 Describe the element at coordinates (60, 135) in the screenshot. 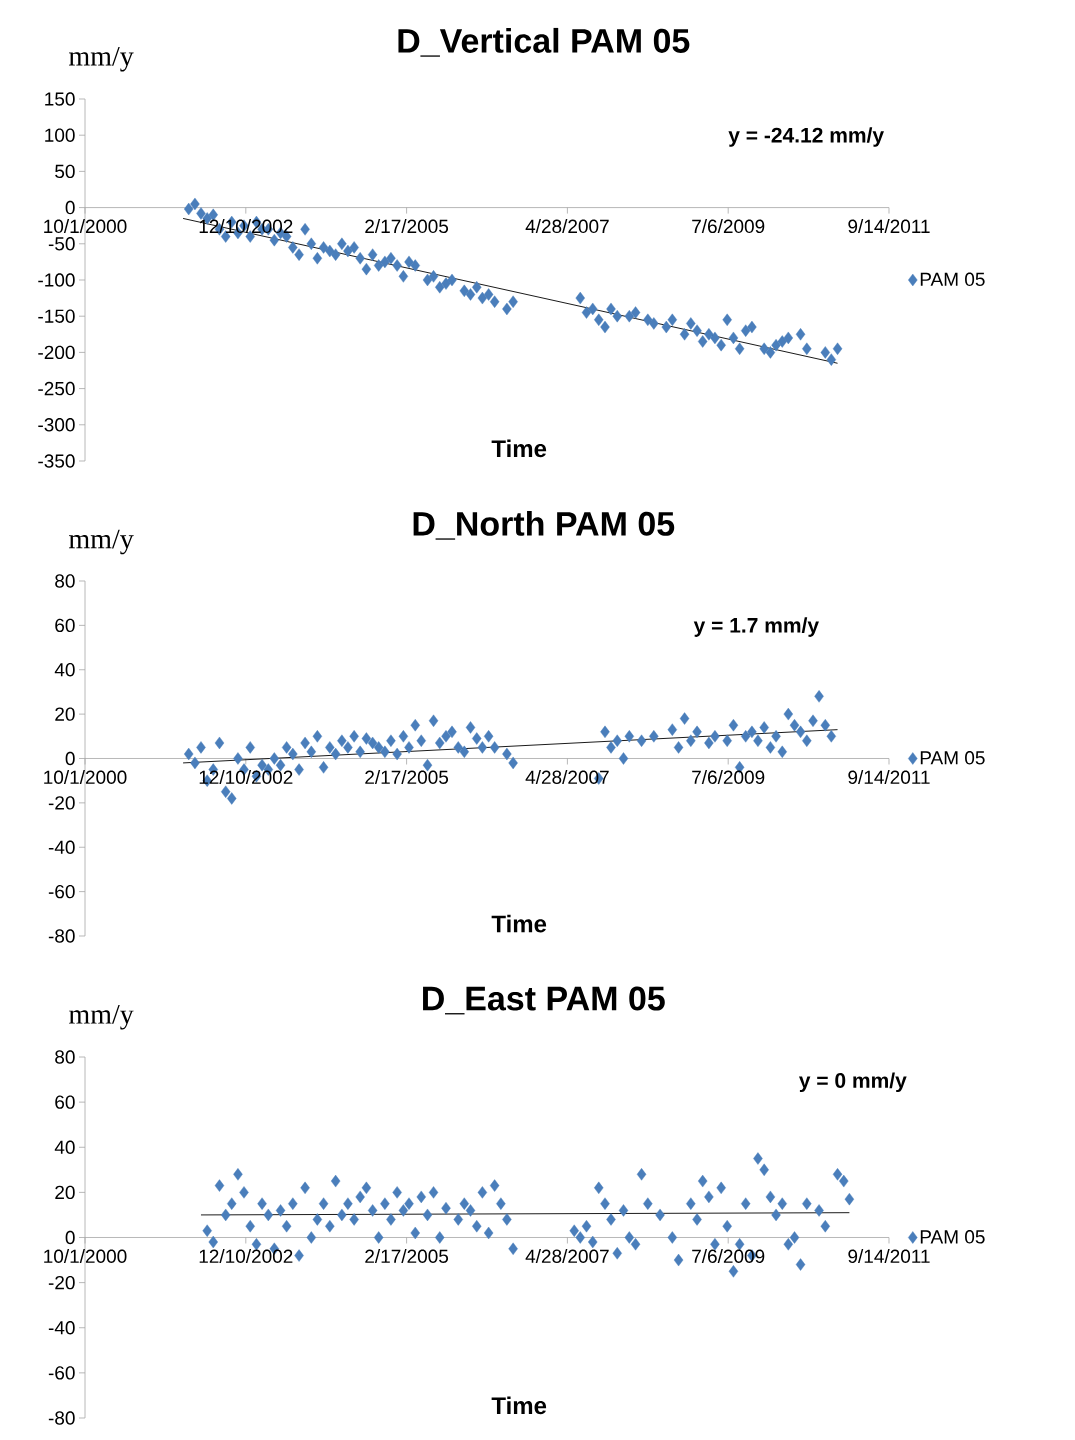

I see `y-tick-label: 100` at that location.